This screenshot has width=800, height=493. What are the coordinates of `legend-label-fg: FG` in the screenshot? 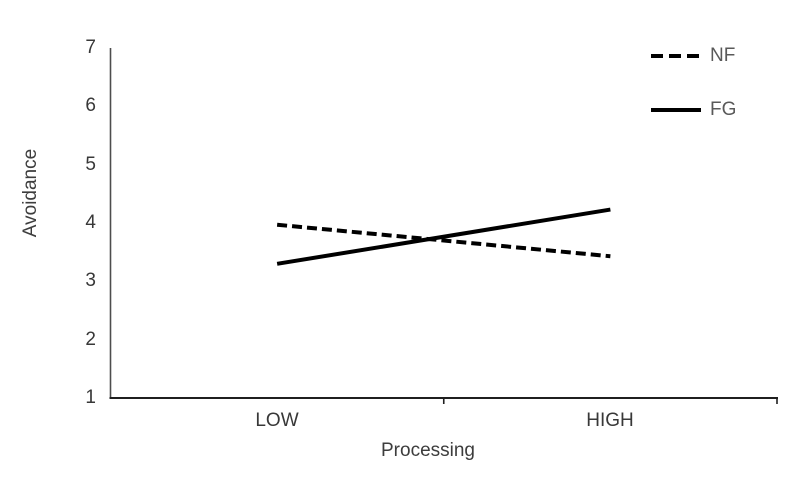 It's located at (723, 109).